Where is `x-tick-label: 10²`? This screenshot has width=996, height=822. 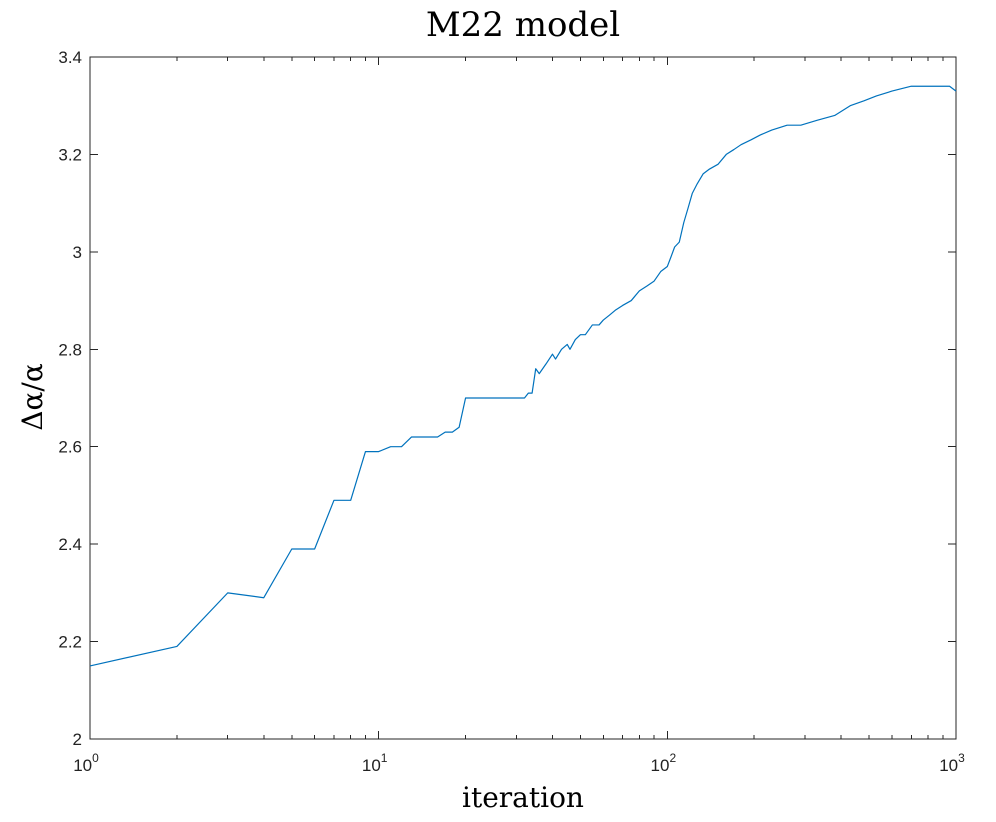
x-tick-label: 10² is located at coordinates (664, 763).